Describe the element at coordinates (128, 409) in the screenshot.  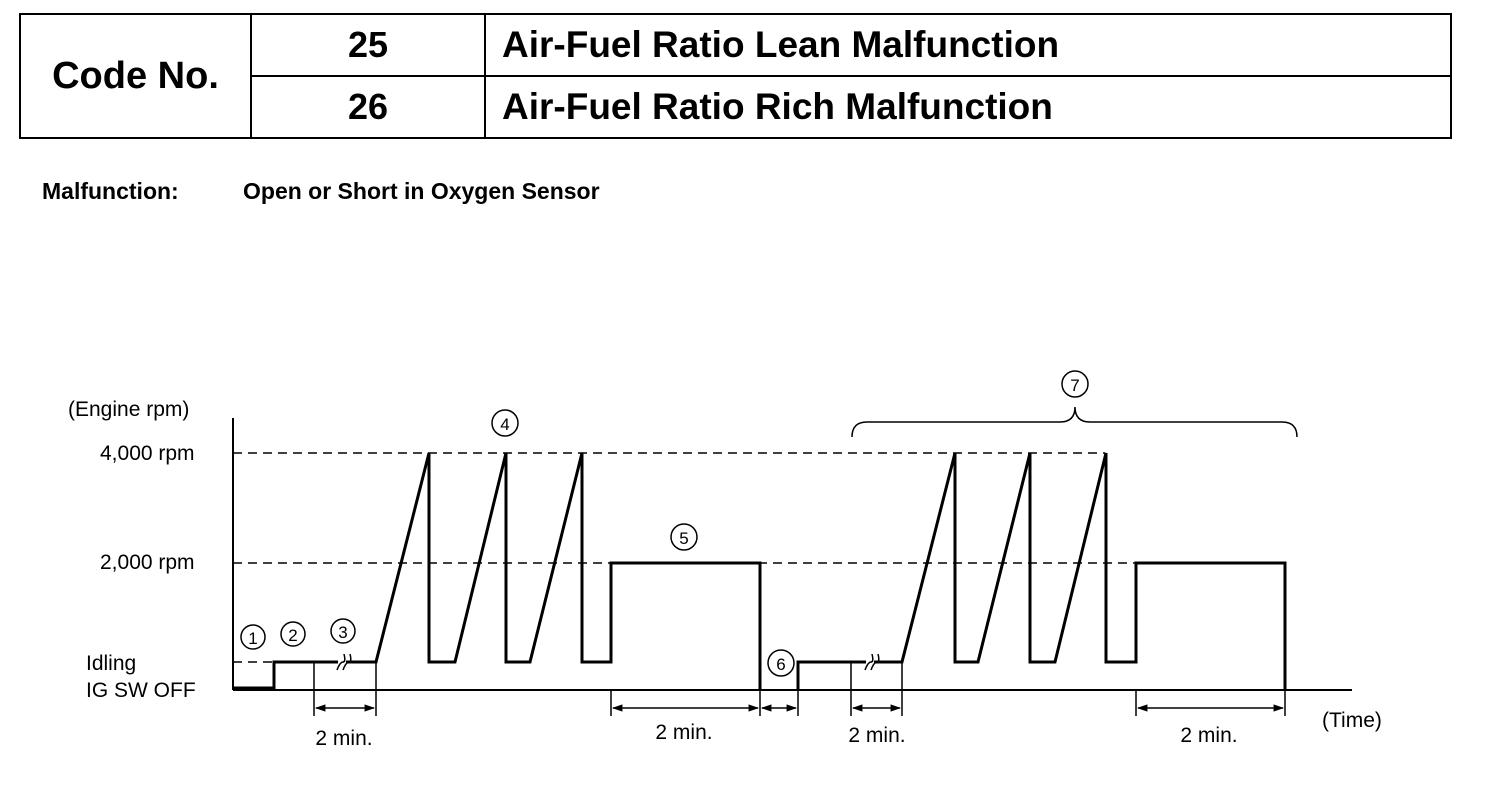
I see `y-axis-title: (Engine rpm)` at that location.